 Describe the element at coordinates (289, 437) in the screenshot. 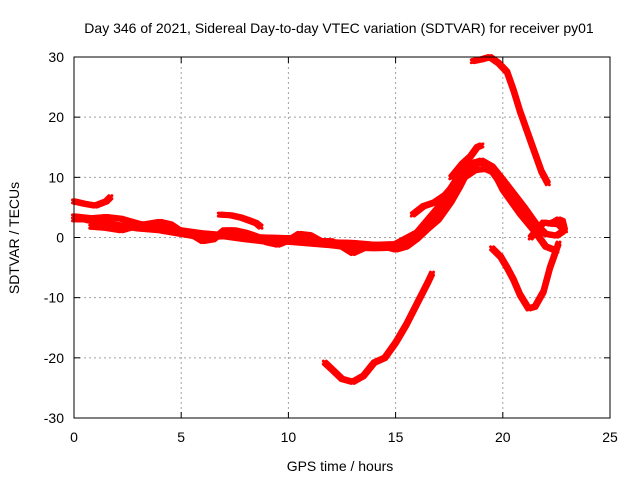

I see `x-tick-label: 10` at that location.